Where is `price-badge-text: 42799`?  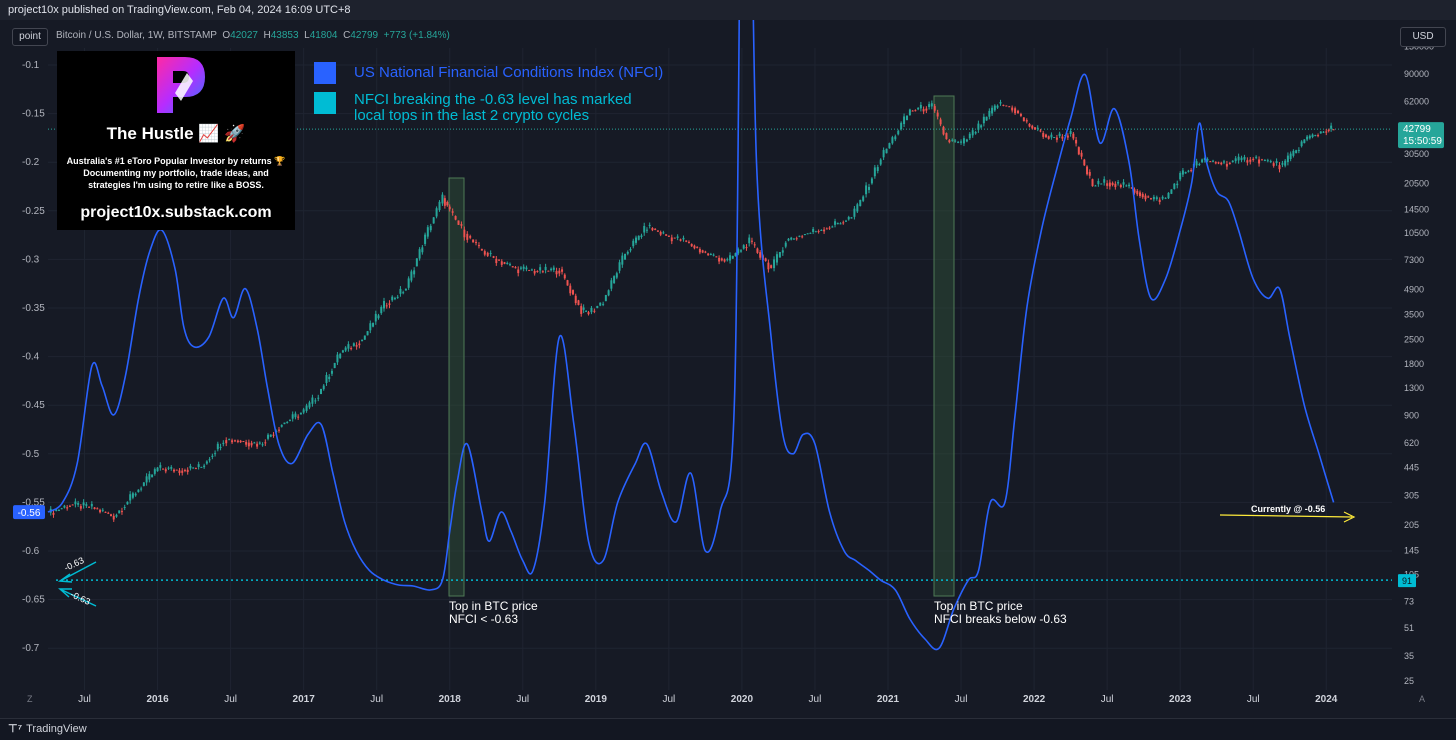 price-badge-text: 42799 is located at coordinates (1417, 129).